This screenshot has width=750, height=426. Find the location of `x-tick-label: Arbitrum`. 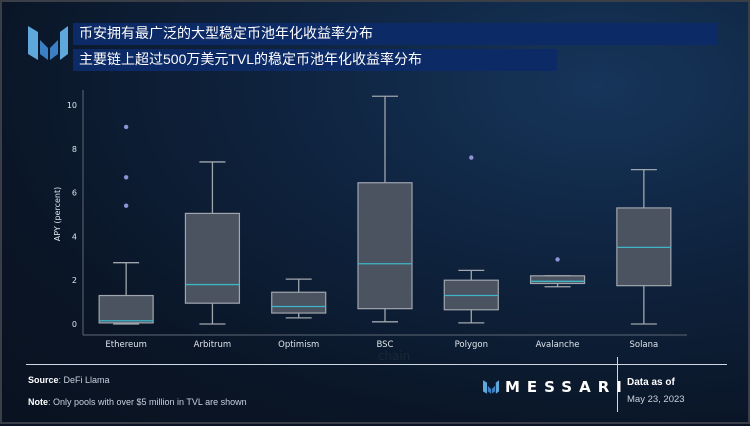

x-tick-label: Arbitrum is located at coordinates (213, 345).